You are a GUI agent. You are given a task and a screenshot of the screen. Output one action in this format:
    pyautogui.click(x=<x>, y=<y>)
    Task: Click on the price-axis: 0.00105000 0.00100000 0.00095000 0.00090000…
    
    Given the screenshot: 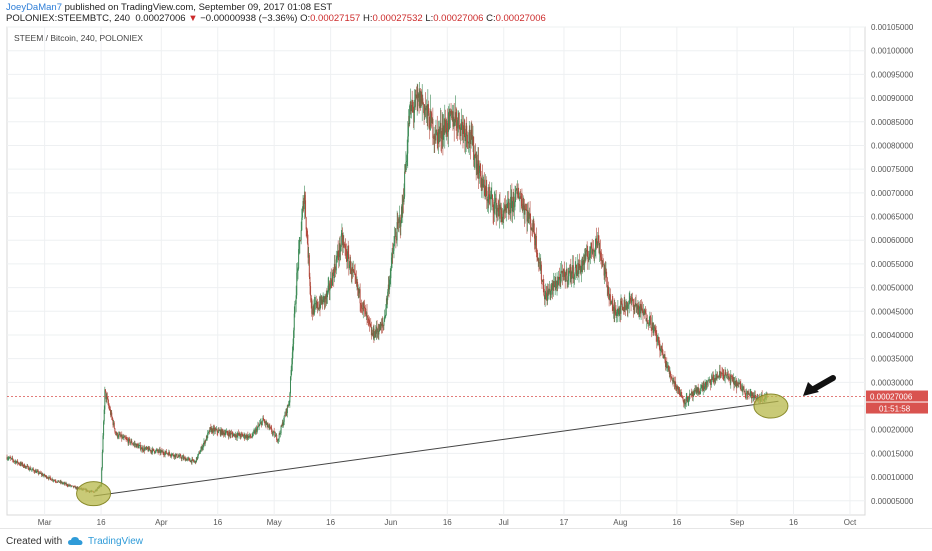 What is the action you would take?
    pyautogui.click(x=892, y=264)
    